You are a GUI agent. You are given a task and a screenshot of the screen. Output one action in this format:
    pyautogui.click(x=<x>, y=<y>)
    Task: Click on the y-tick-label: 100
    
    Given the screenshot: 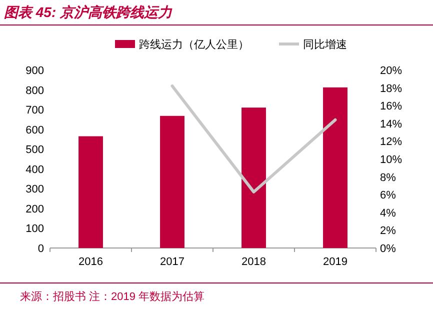 What is the action you would take?
    pyautogui.click(x=35, y=229)
    